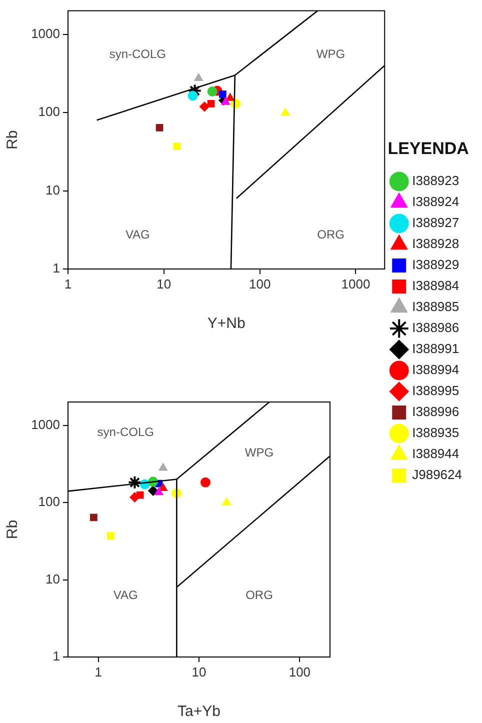  Describe the element at coordinates (436, 306) in the screenshot. I see `legend-label: I388985` at that location.